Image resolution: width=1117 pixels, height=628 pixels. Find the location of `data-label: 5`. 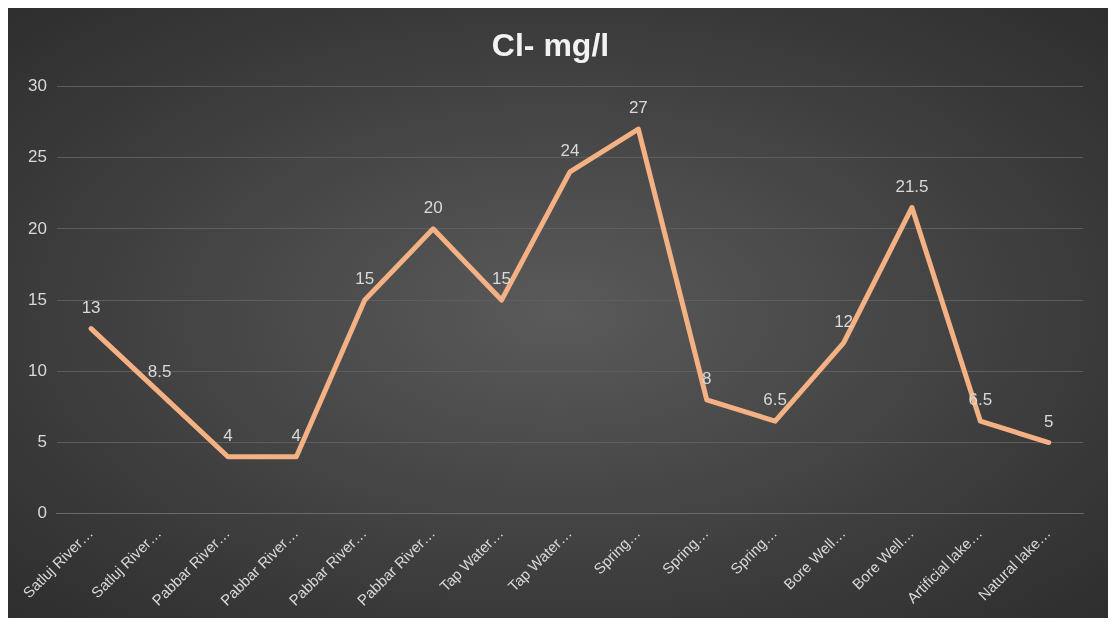

data-label: 5 is located at coordinates (1049, 421).